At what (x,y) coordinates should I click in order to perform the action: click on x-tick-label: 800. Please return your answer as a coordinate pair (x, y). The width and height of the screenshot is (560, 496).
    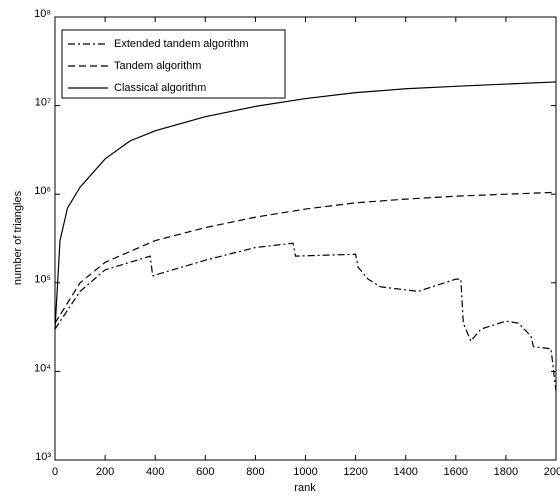
    Looking at the image, I should click on (255, 472).